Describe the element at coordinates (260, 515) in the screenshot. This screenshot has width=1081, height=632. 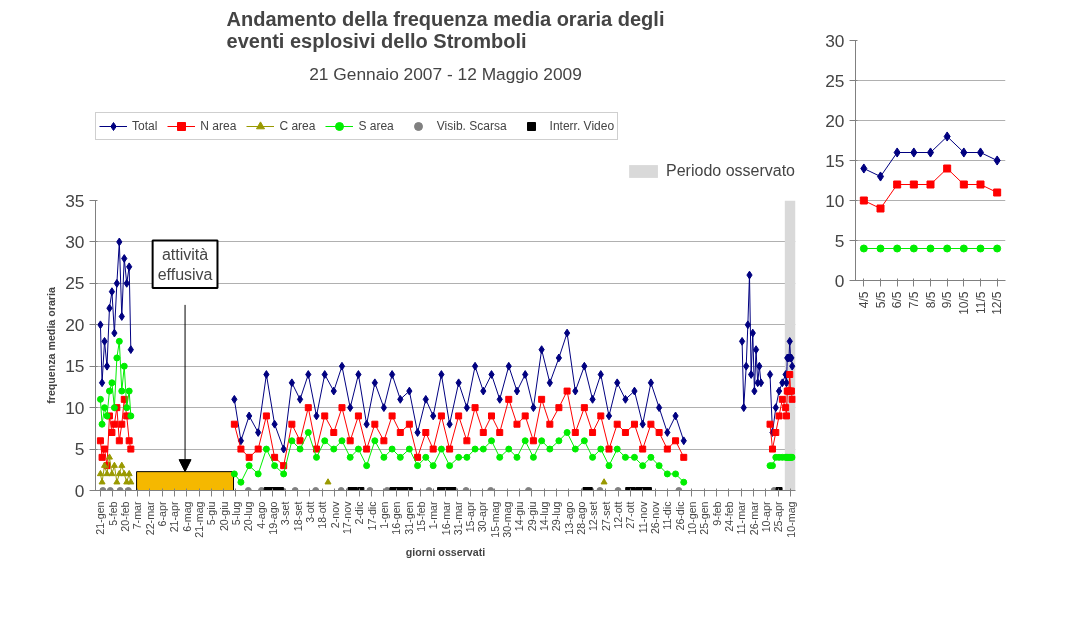
I see `x-tick-label: 4-ago` at that location.